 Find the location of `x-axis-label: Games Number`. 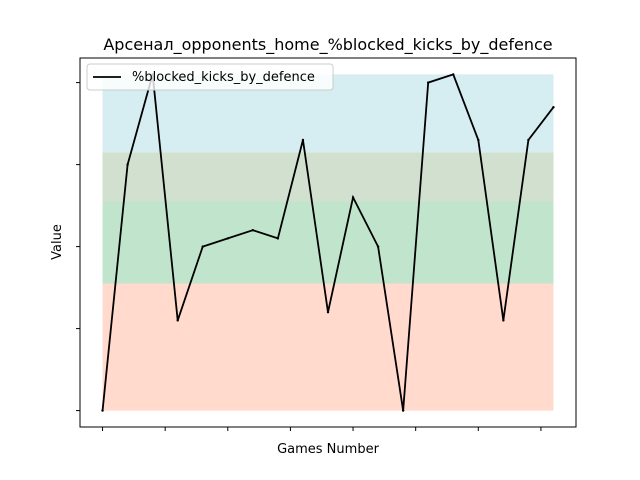

x-axis-label: Games Number is located at coordinates (328, 449).